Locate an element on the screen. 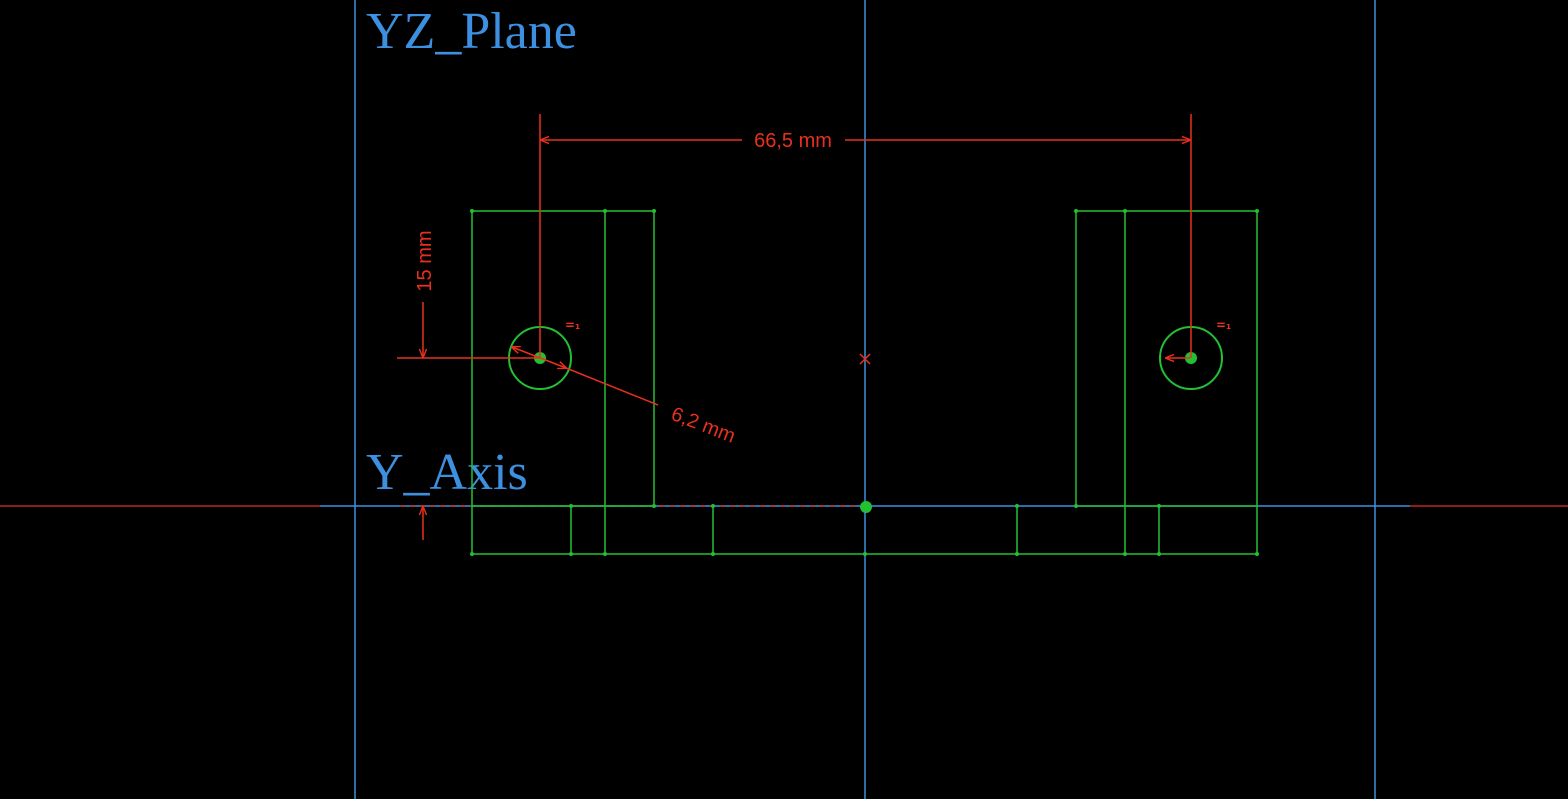 Image resolution: width=1568 pixels, height=799 pixels. vertical-dimension-value: 15 mm is located at coordinates (425, 260).